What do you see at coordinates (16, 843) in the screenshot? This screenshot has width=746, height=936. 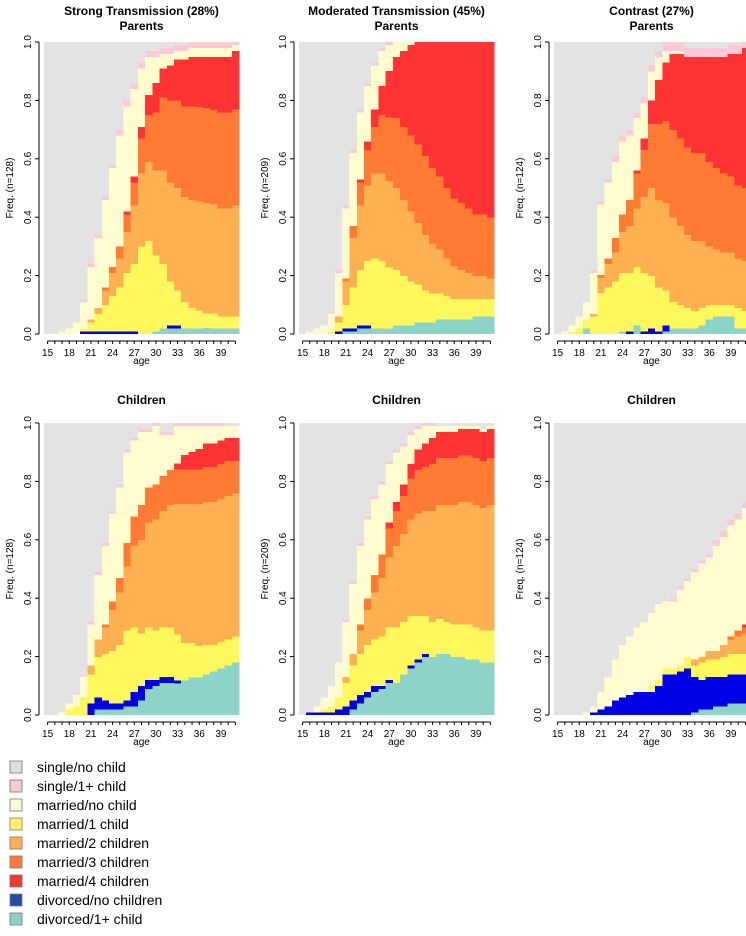 I see `legend-swatch` at bounding box center [16, 843].